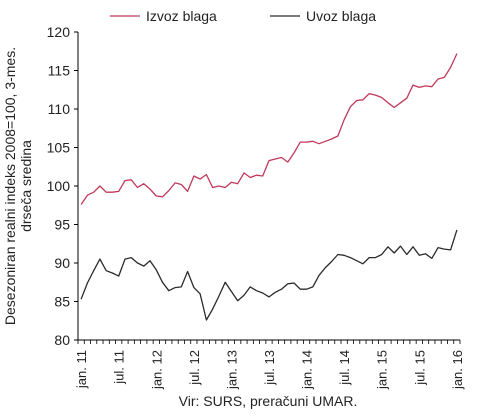  I want to click on y-tick-label: 85, so click(62, 302).